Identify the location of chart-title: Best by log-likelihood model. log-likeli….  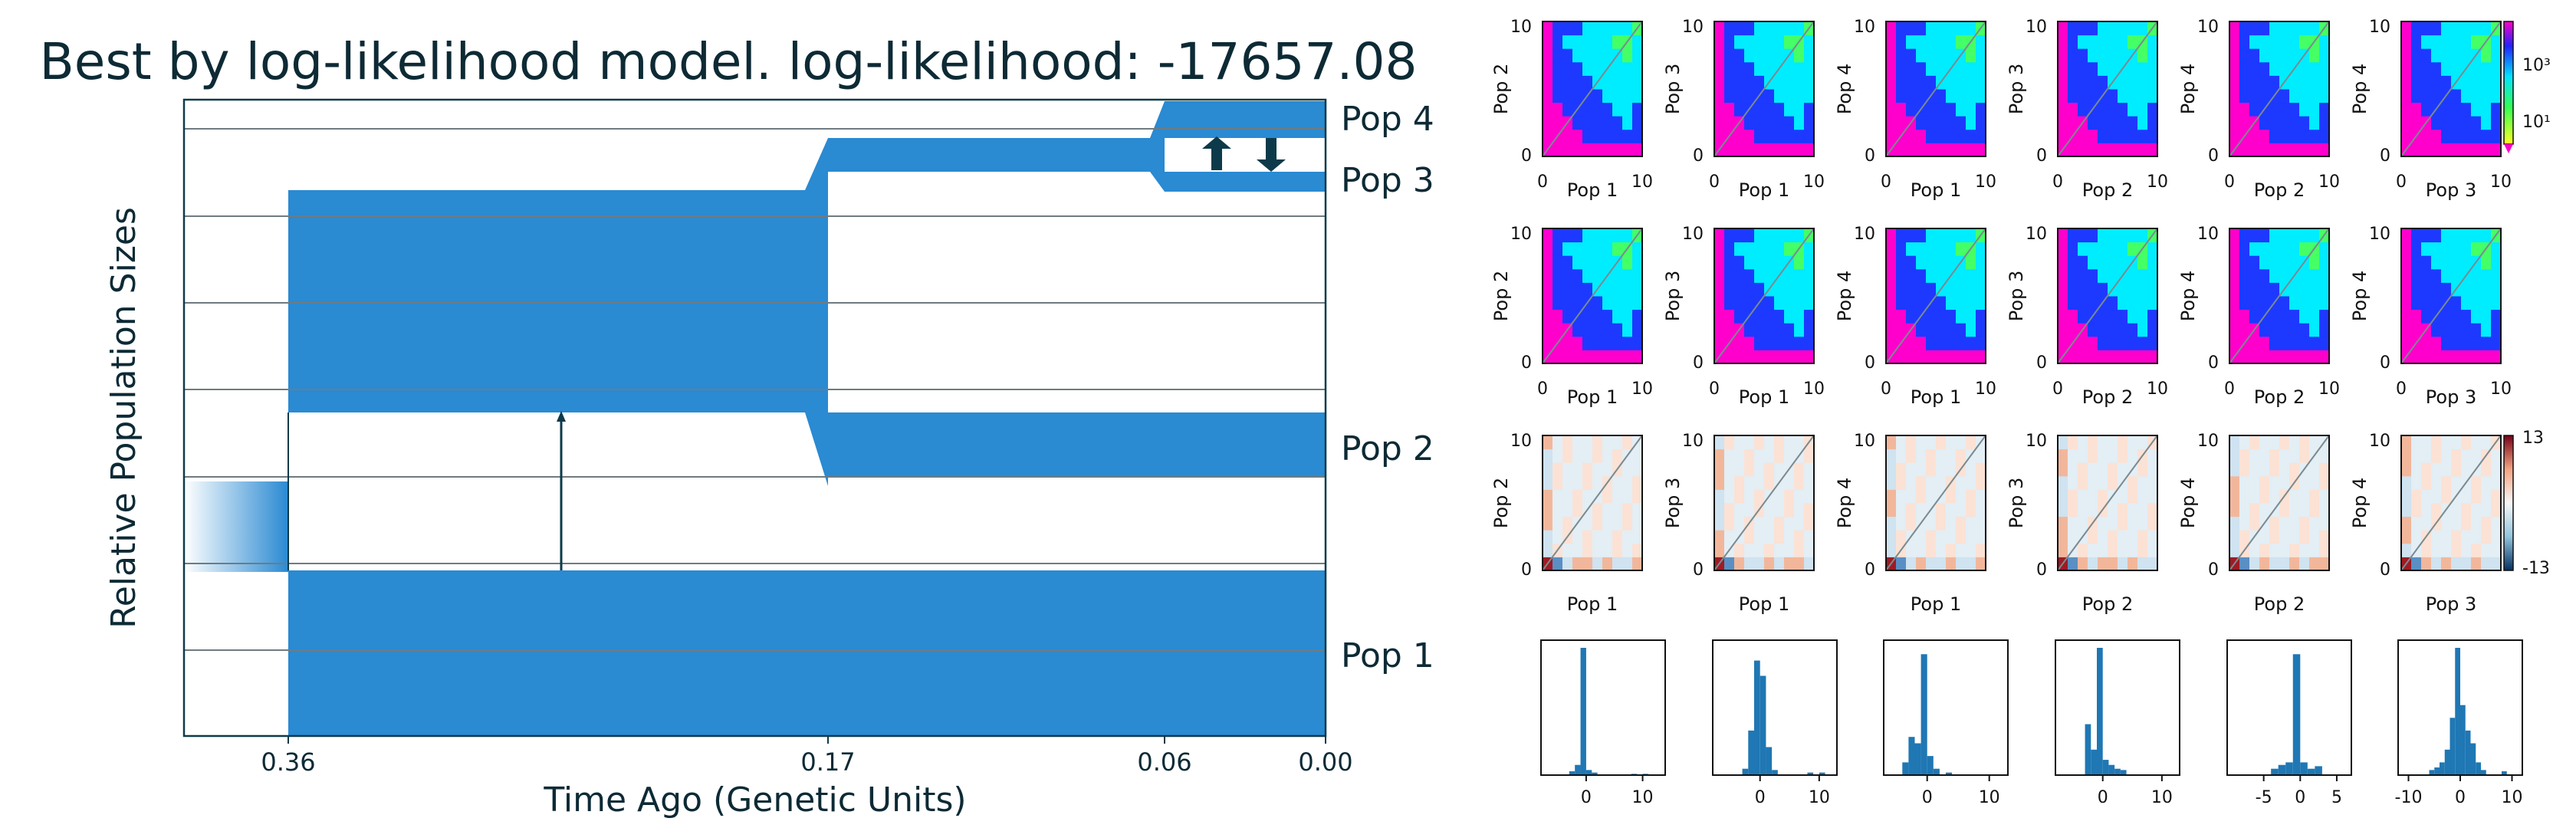
(729, 62).